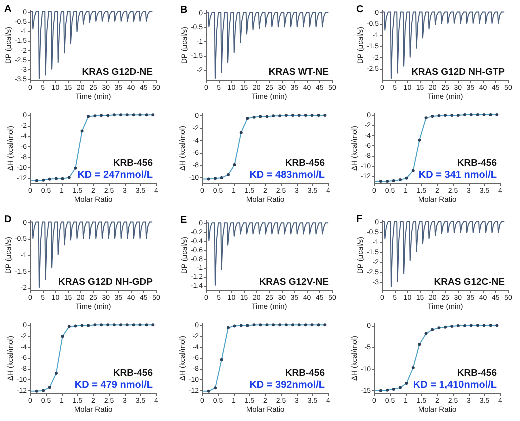 This screenshot has width=520, height=421. What do you see at coordinates (455, 385) in the screenshot?
I see `annotation: KD = 1,410nmol/L` at bounding box center [455, 385].